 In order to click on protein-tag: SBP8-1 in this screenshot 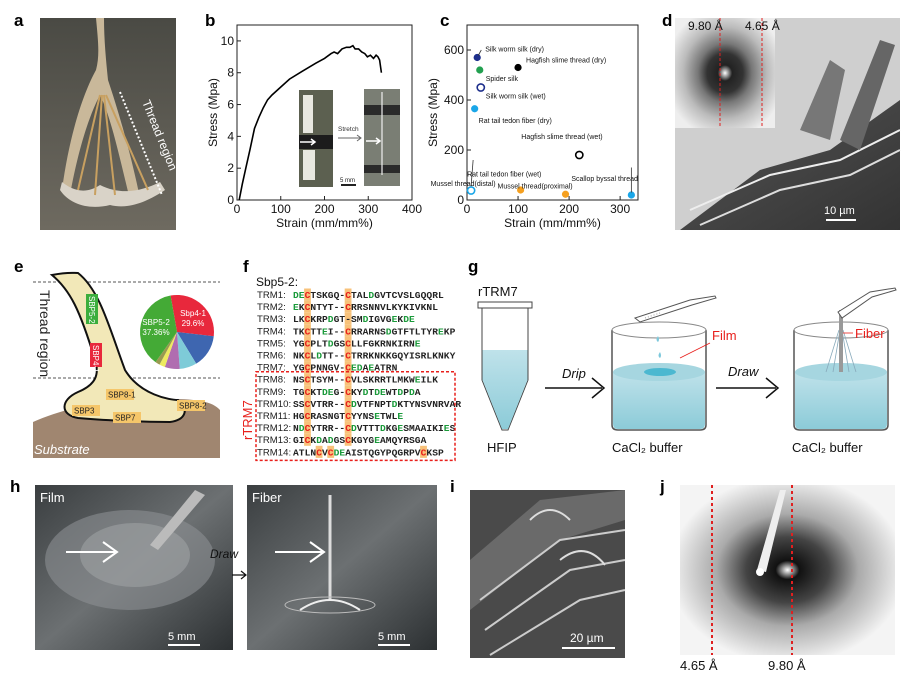, I will do `click(122, 395)`.